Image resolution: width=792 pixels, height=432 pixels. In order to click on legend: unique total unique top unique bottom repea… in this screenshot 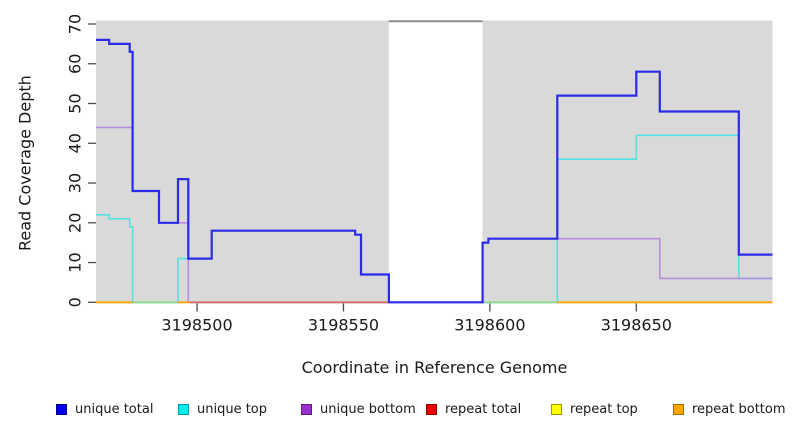, I will do `click(396, 410)`.